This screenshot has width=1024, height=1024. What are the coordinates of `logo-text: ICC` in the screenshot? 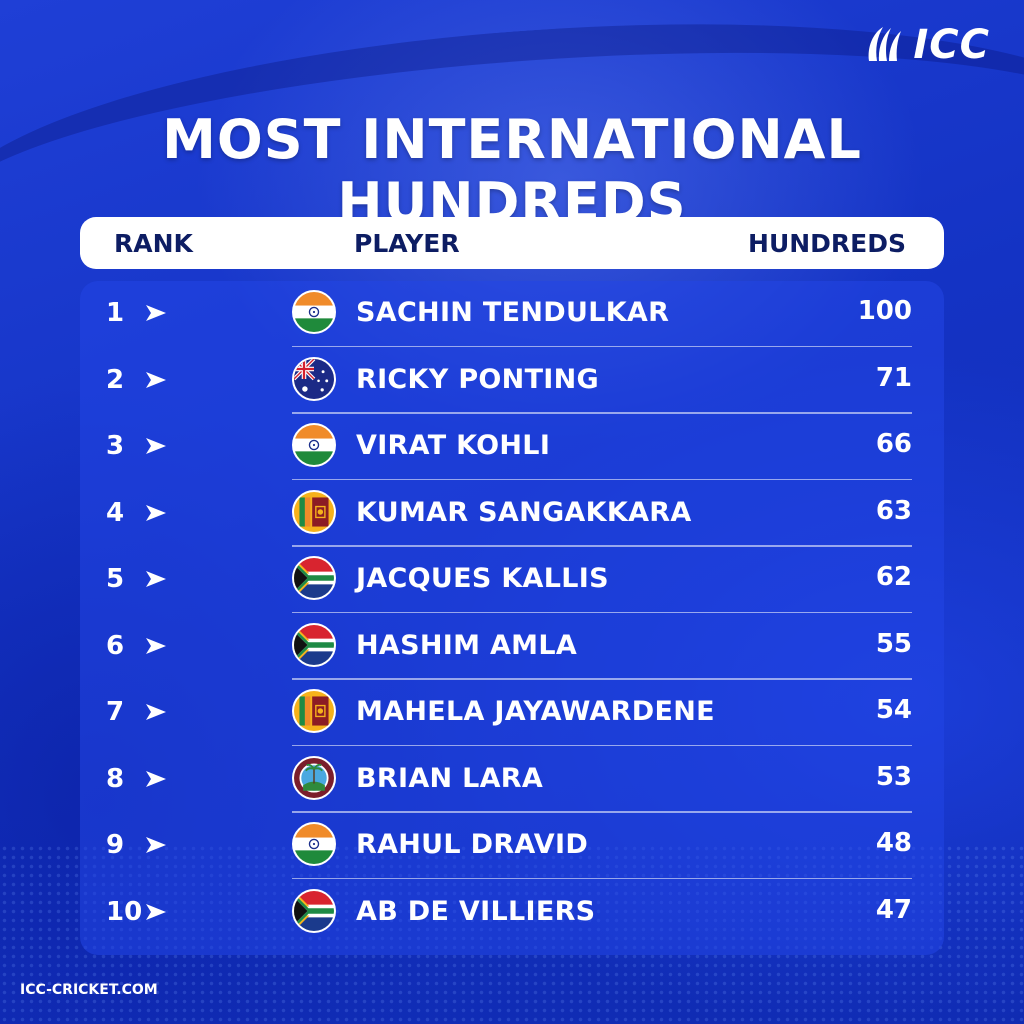 It's located at (951, 45).